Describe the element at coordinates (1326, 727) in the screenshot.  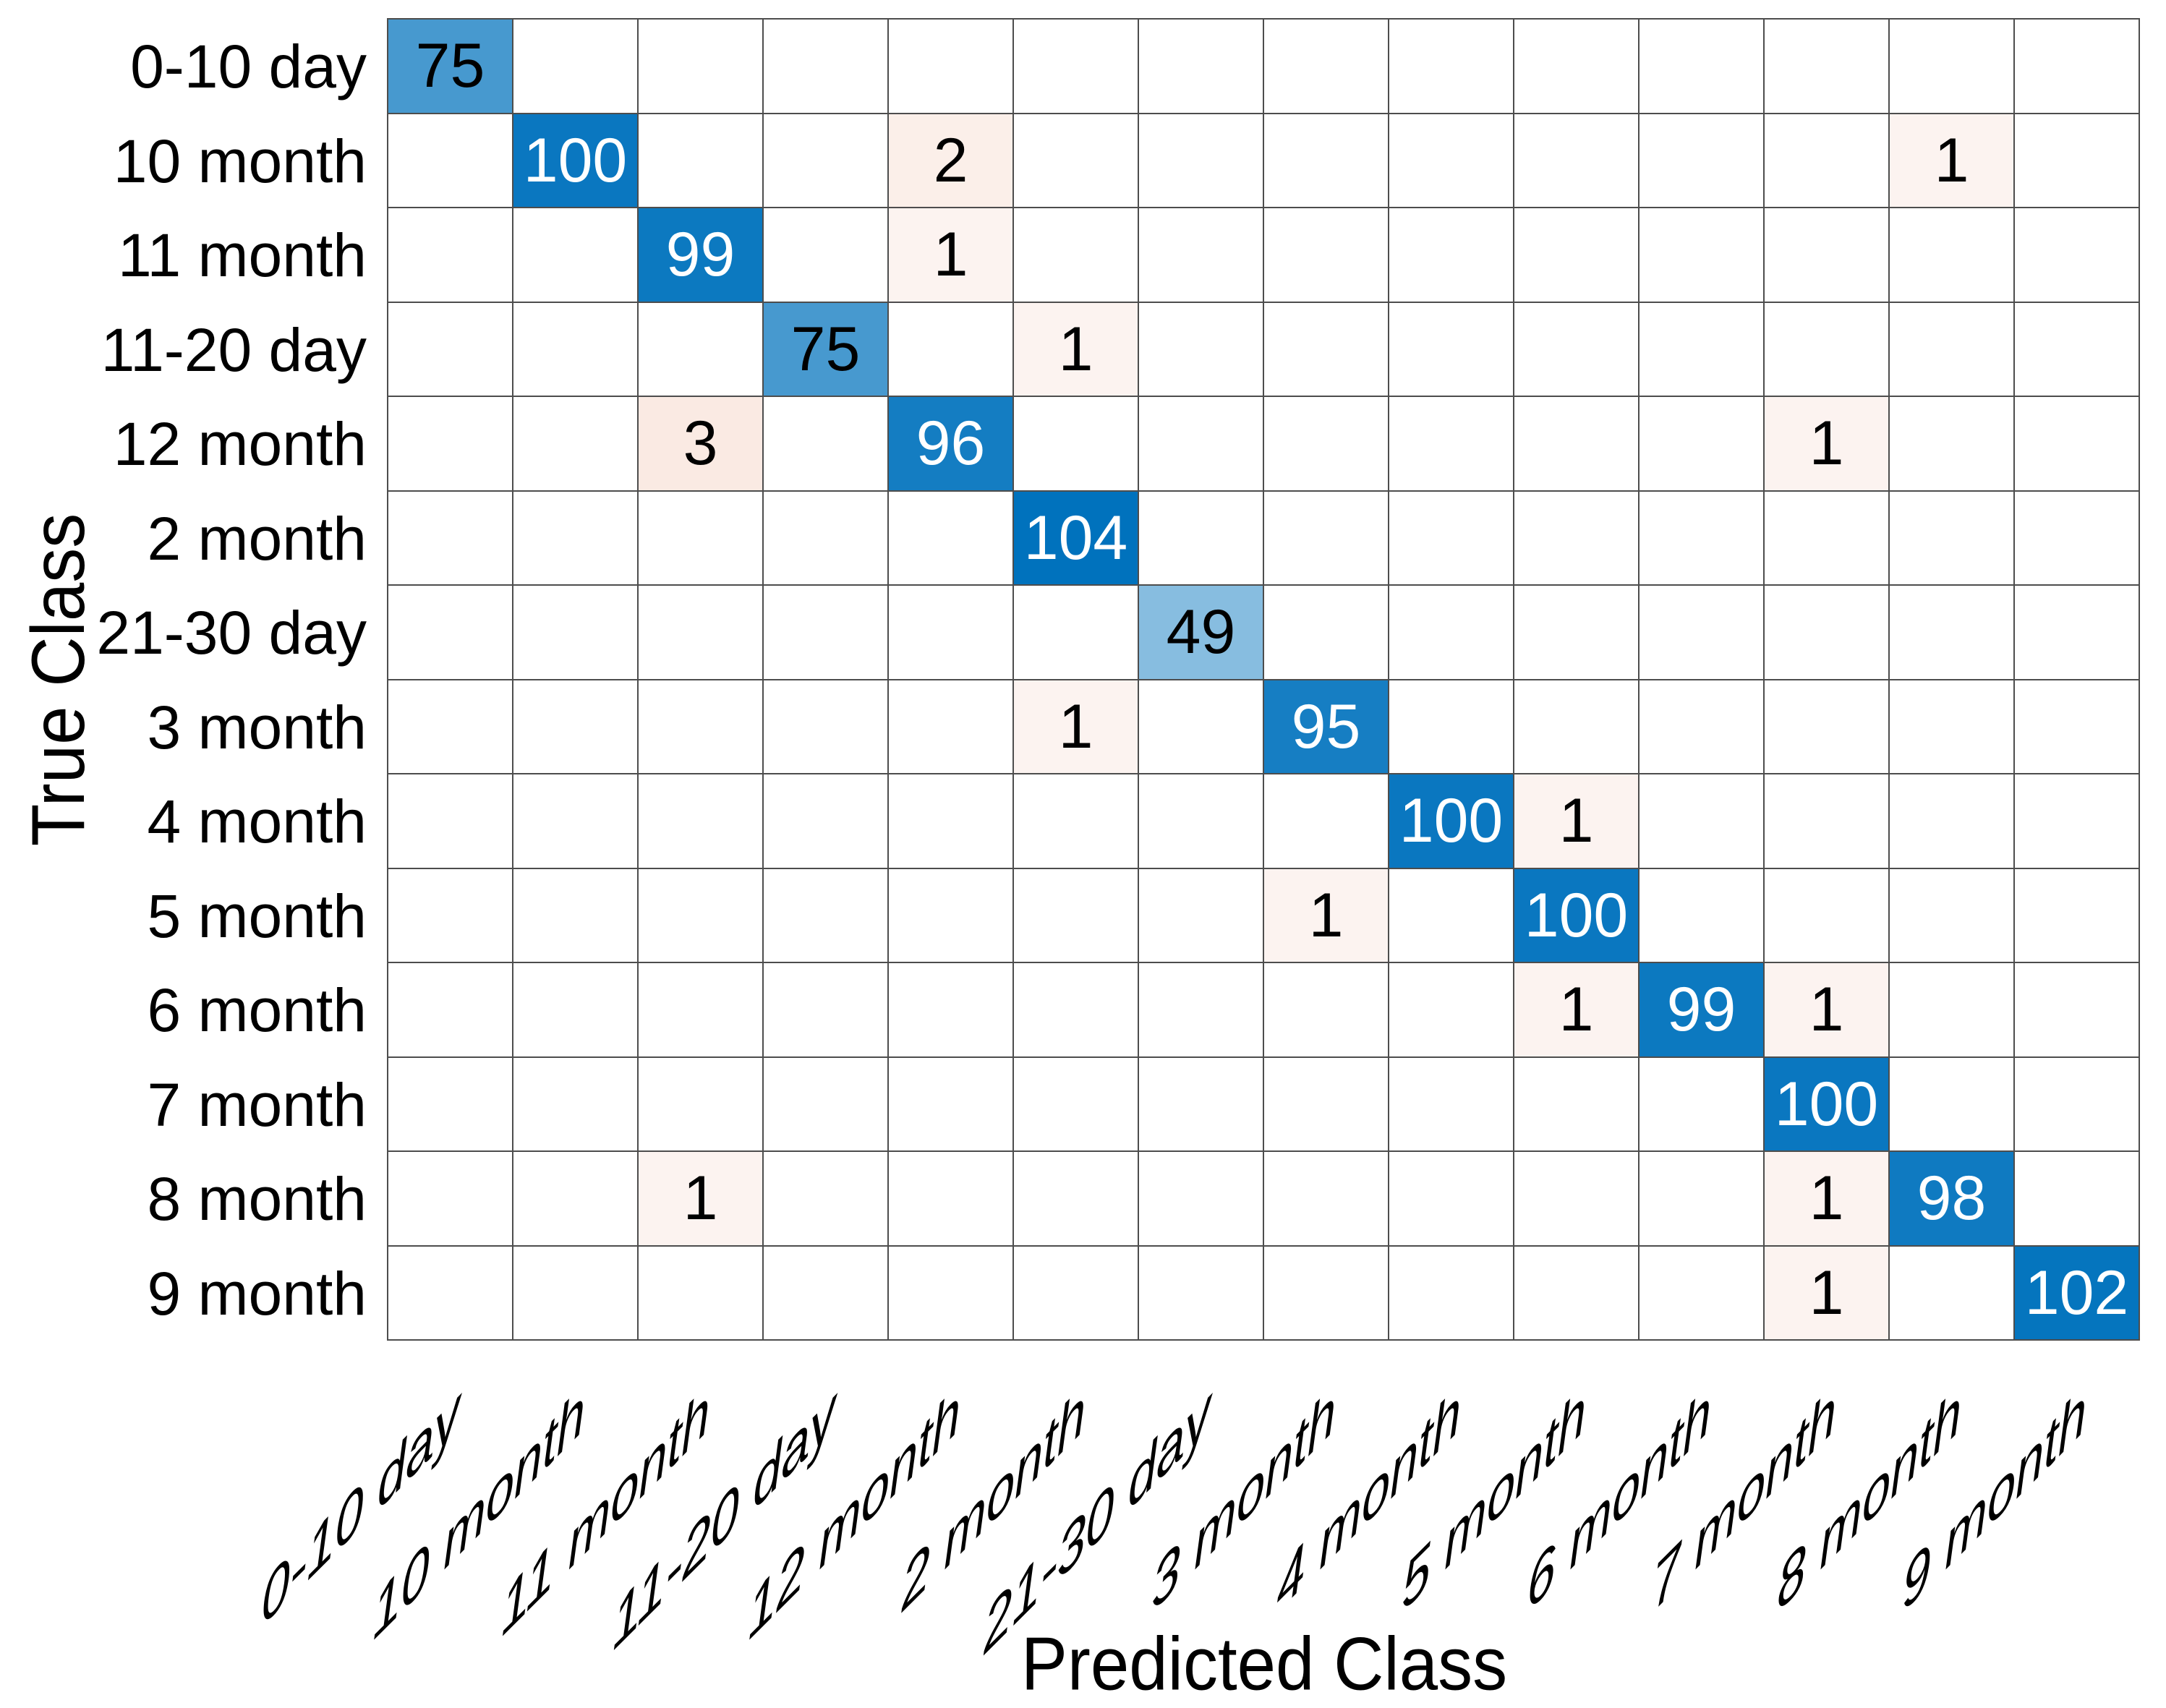
I see `matrix-cell: 95` at that location.